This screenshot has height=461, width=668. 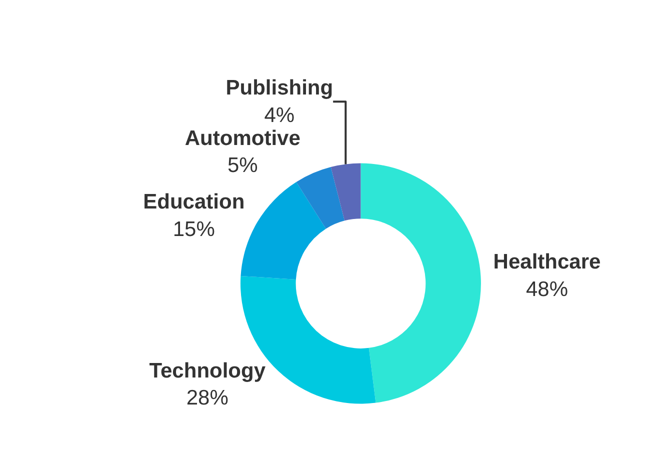 What do you see at coordinates (242, 138) in the screenshot?
I see `slice-label: Automotive` at bounding box center [242, 138].